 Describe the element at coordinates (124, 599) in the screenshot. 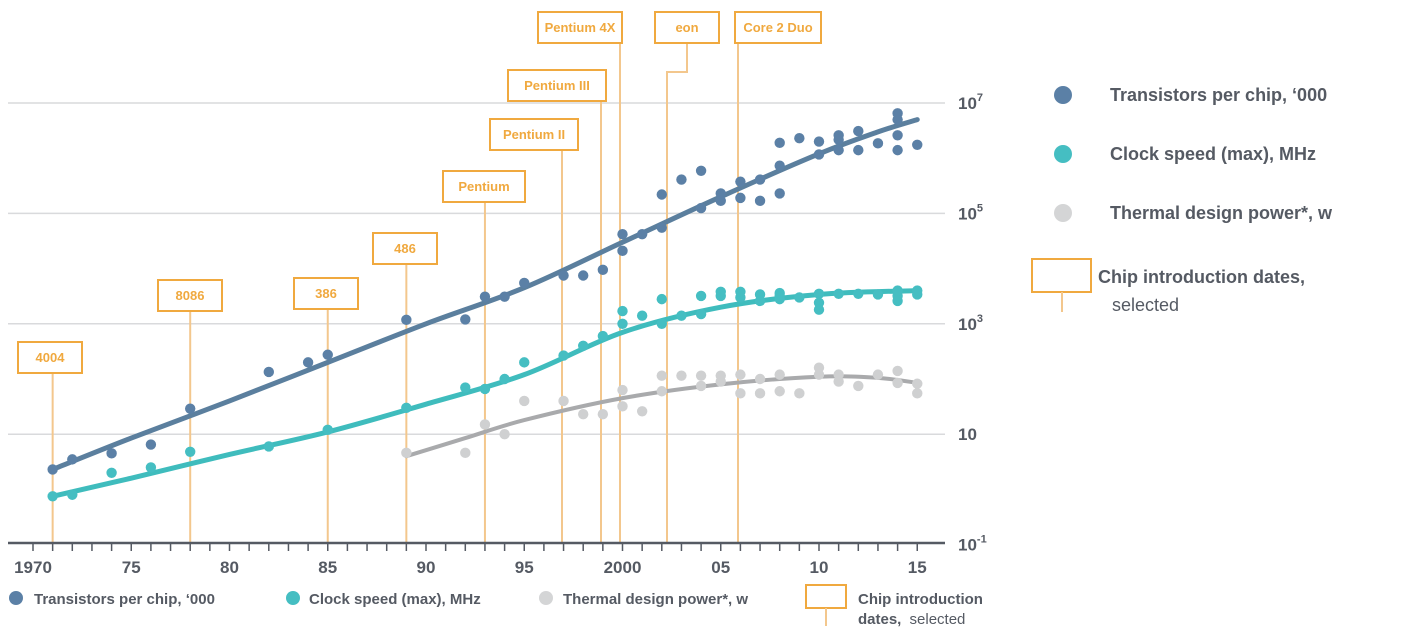

I see `legend-bottom-transistors-label: Transistors per chip, ‘000` at that location.